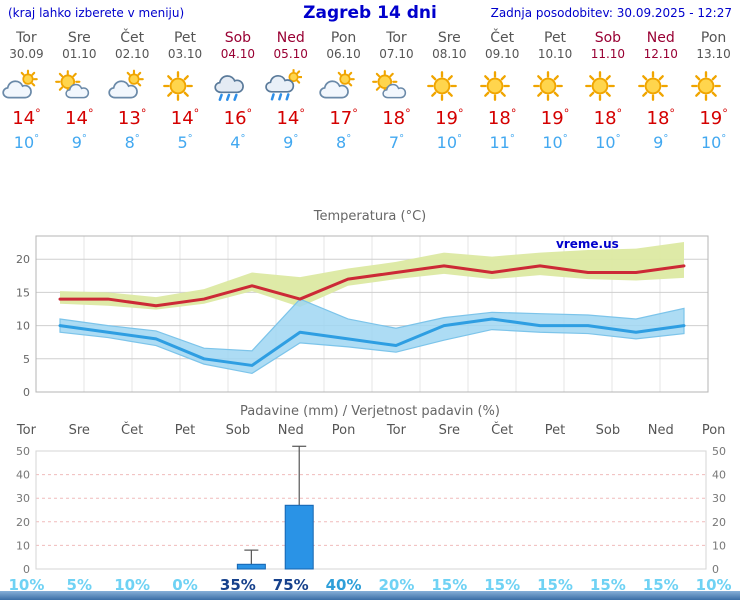  Describe the element at coordinates (251, 566) in the screenshot. I see `precip-bar` at that location.